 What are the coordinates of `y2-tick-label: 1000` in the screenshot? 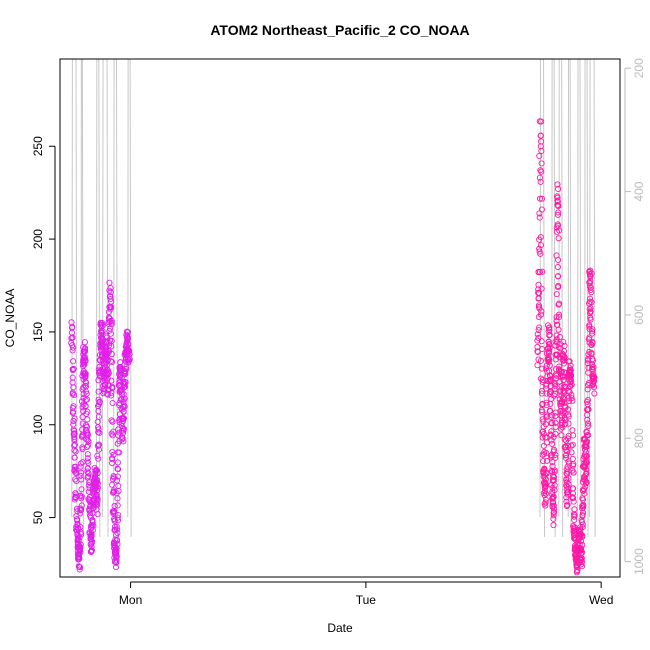 It's located at (639, 561).